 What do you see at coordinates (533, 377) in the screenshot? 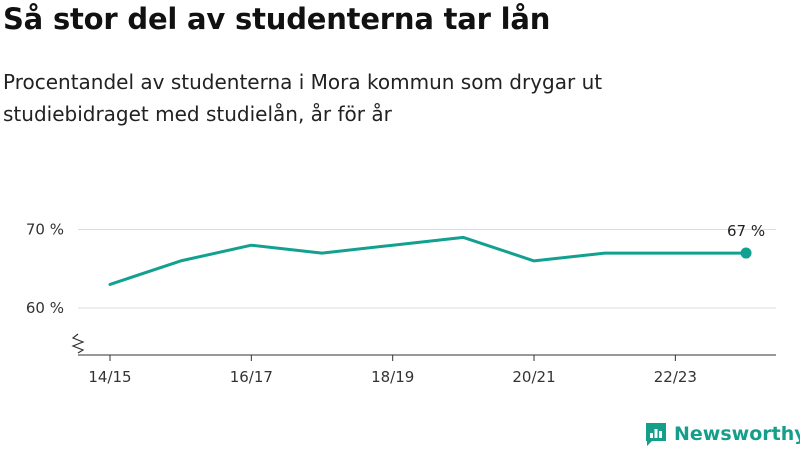
I see `x-tick-label: 20/21` at bounding box center [533, 377].